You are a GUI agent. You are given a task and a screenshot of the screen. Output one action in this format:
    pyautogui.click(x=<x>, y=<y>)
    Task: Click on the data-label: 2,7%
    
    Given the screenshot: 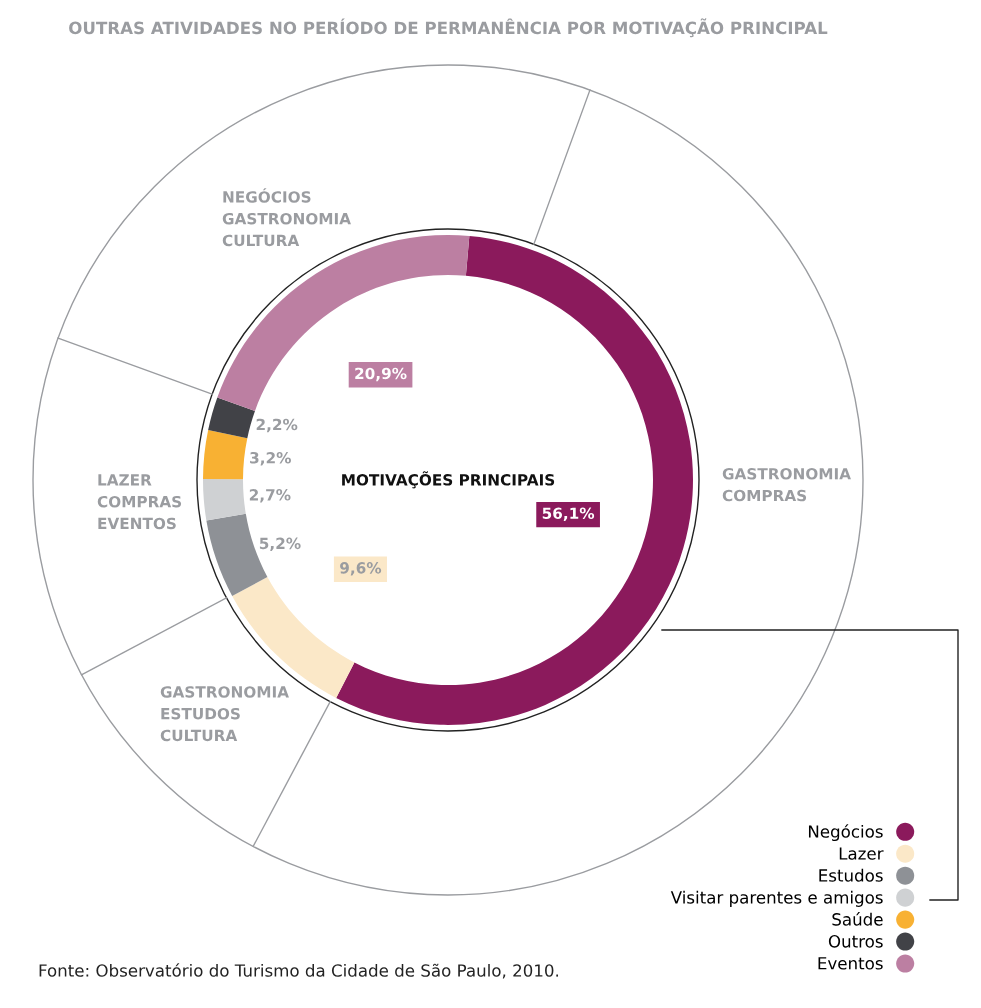 What is the action you would take?
    pyautogui.click(x=270, y=496)
    